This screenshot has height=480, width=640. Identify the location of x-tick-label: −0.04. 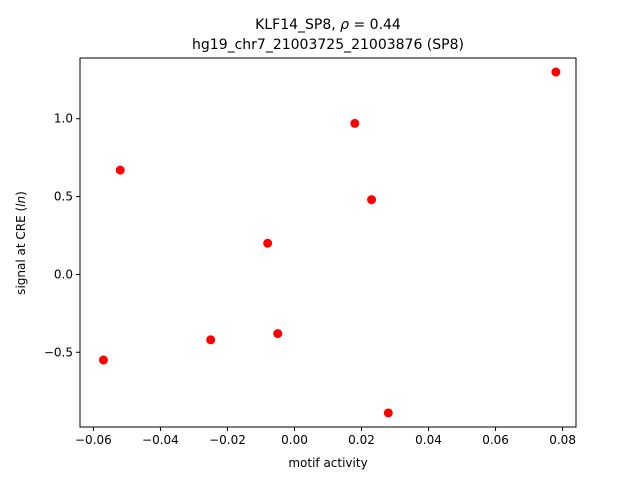
(160, 440).